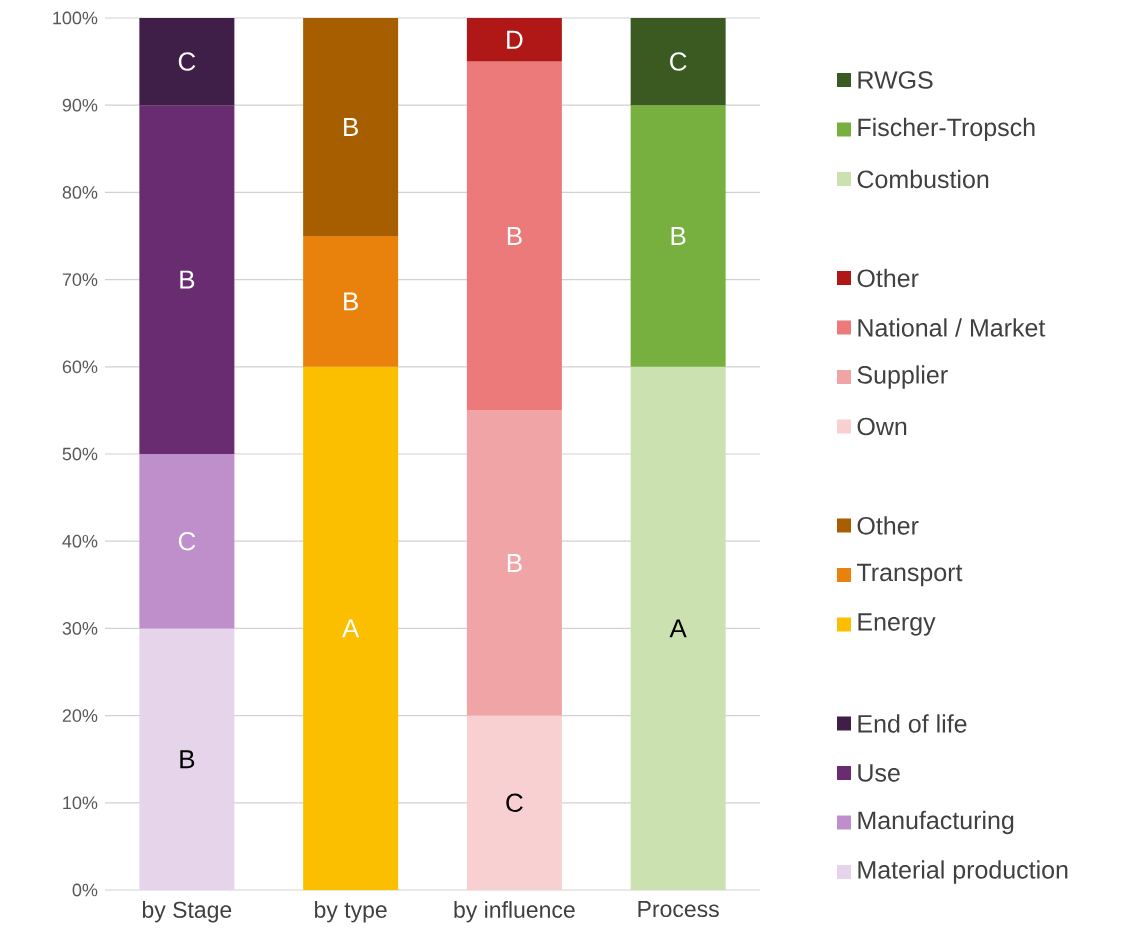  What do you see at coordinates (80, 279) in the screenshot?
I see `y-tick-label: 70%` at bounding box center [80, 279].